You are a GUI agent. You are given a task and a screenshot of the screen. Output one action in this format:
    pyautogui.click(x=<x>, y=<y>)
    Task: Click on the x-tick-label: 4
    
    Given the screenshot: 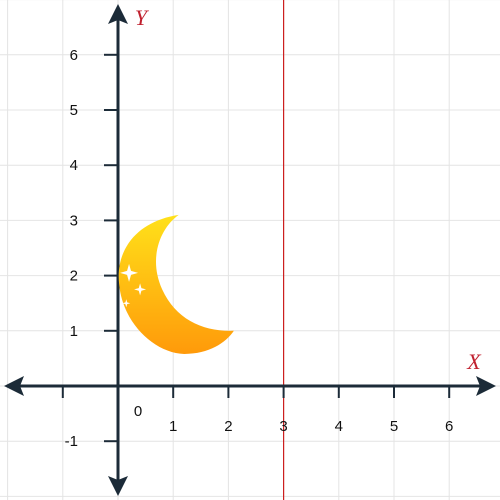 What is the action you would take?
    pyautogui.click(x=339, y=426)
    